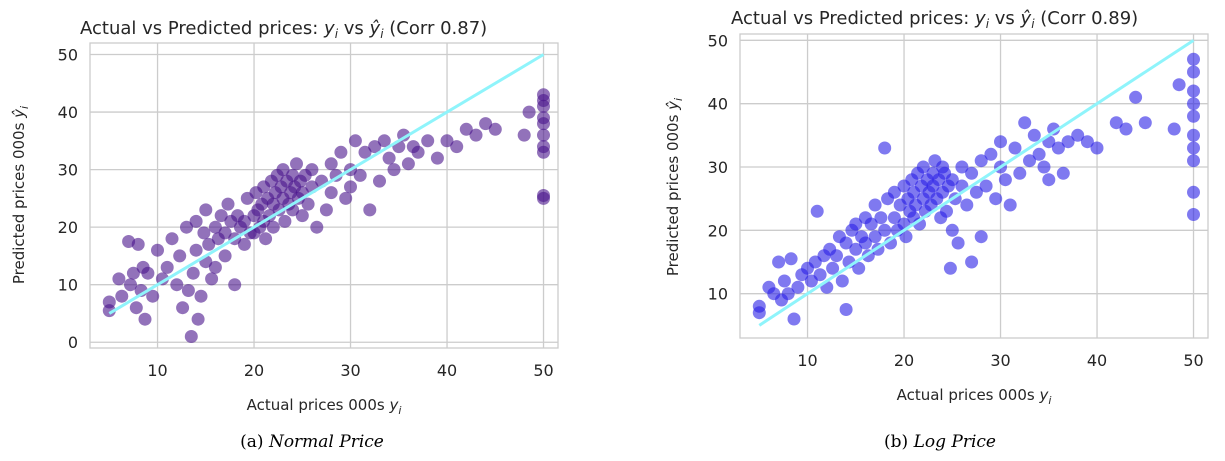  What do you see at coordinates (718, 40) in the screenshot?
I see `chart-b-ytick-label: 50` at bounding box center [718, 40].